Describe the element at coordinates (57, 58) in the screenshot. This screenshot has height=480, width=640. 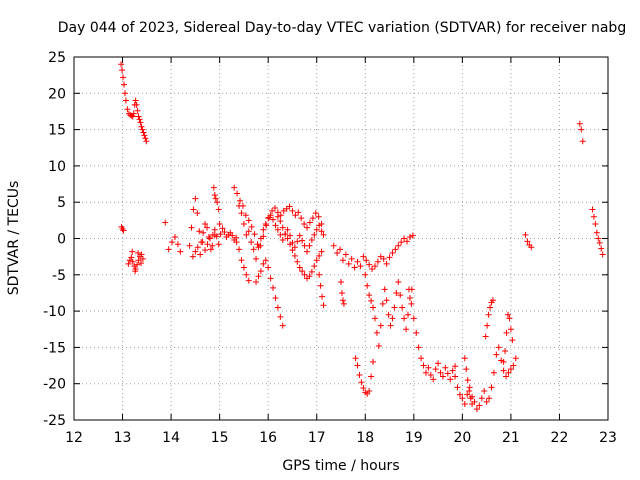
I see `y-tick-label: 25` at that location.